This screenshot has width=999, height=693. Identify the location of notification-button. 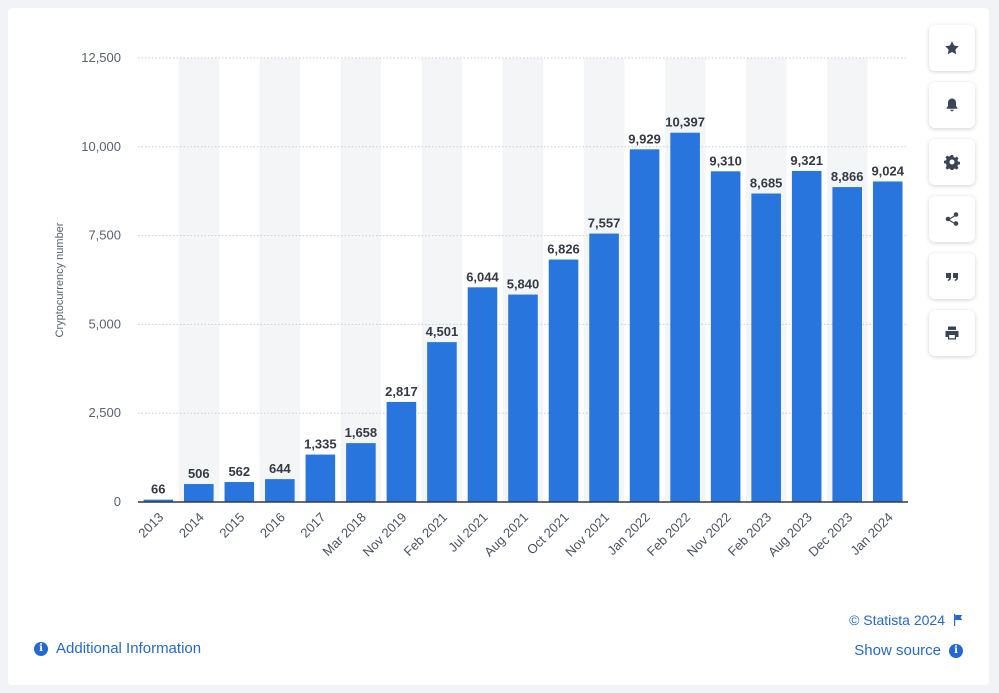
(952, 105).